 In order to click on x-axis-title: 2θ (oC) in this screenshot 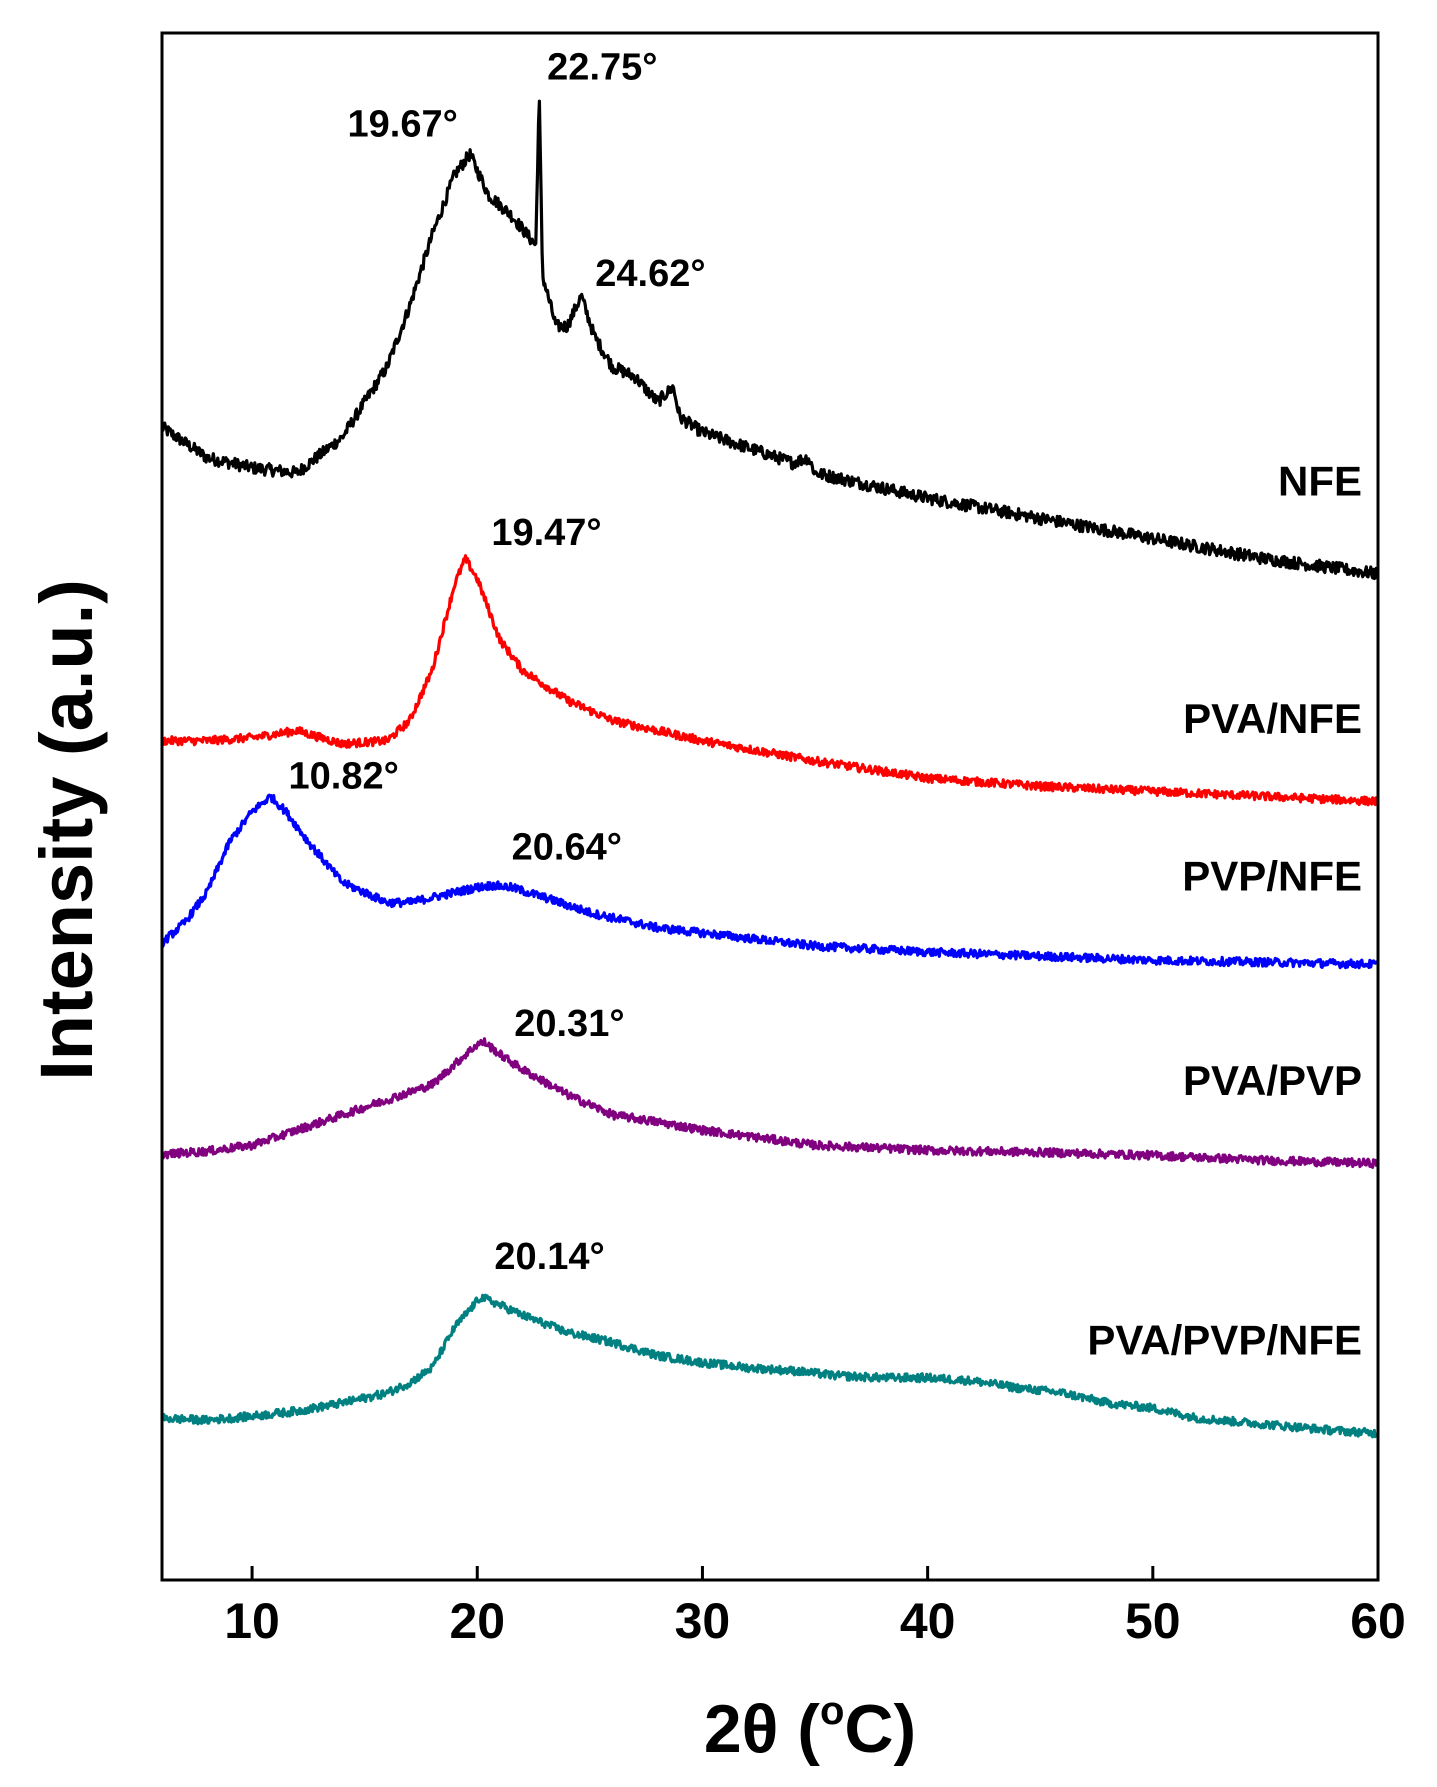, I will do `click(810, 1728)`.